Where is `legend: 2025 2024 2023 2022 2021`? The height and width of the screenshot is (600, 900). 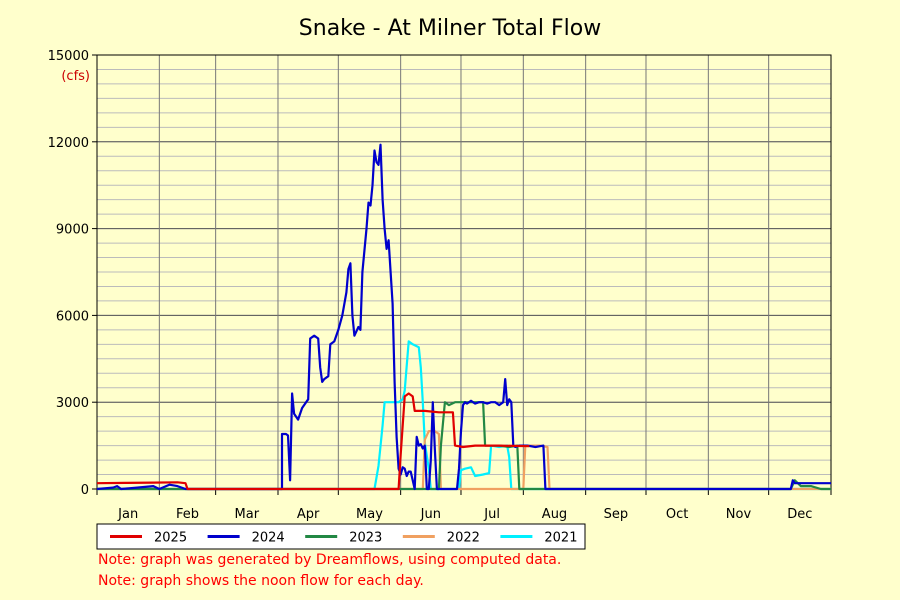 legend: 2025 2024 2023 2022 2021 is located at coordinates (341, 536).